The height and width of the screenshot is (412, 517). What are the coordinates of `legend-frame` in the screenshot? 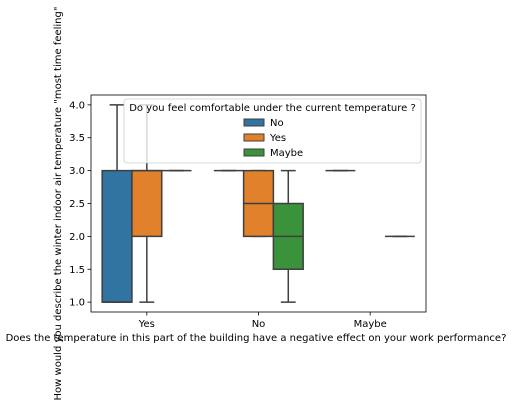 It's located at (272, 131).